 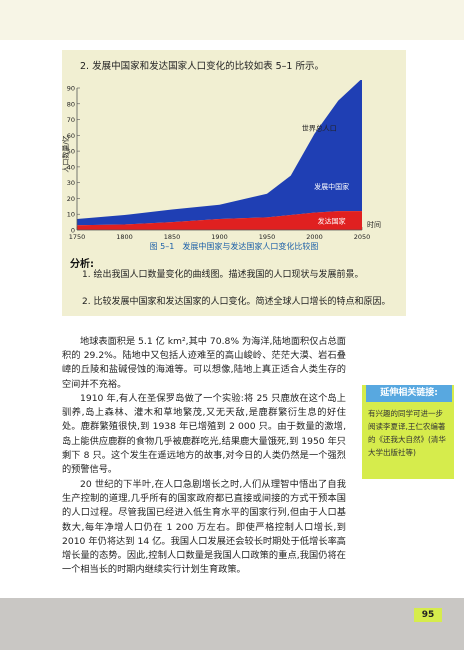 What do you see at coordinates (236, 302) in the screenshot?
I see `analysis-question-2: 2. 比较发展中国家和发达国家的人口变化。简述全球人口增长的特点和原因。` at bounding box center [236, 302].